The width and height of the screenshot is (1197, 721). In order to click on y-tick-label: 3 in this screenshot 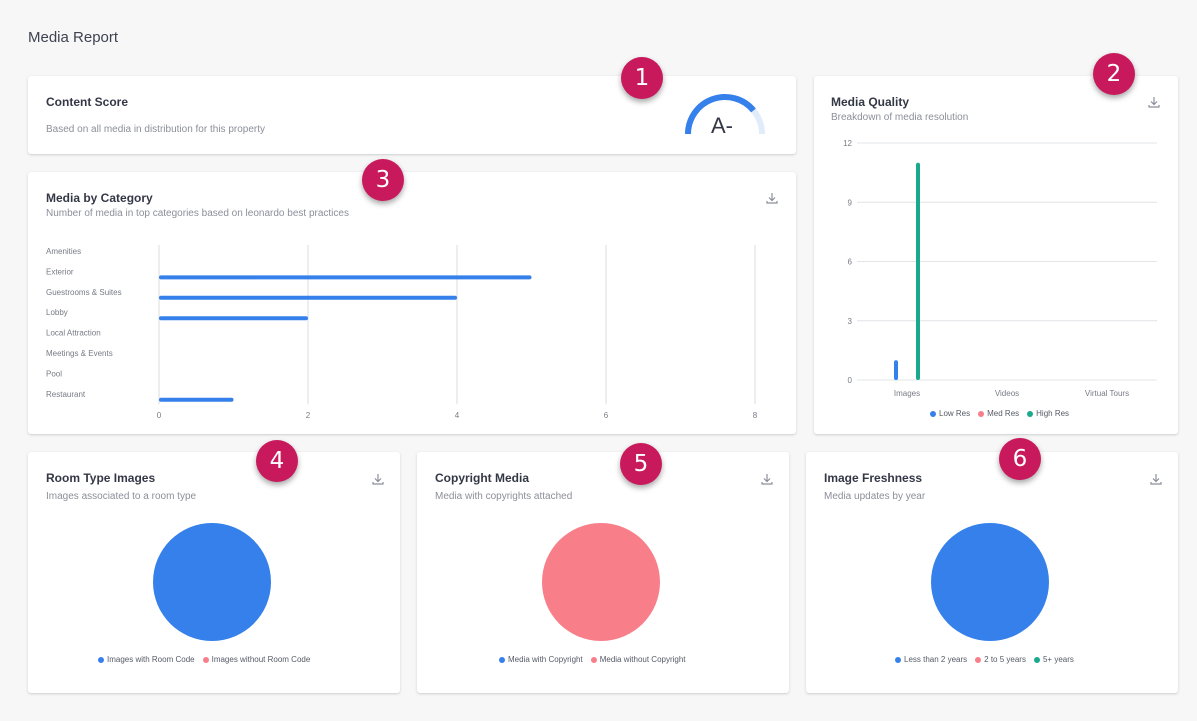, I will do `click(850, 321)`.